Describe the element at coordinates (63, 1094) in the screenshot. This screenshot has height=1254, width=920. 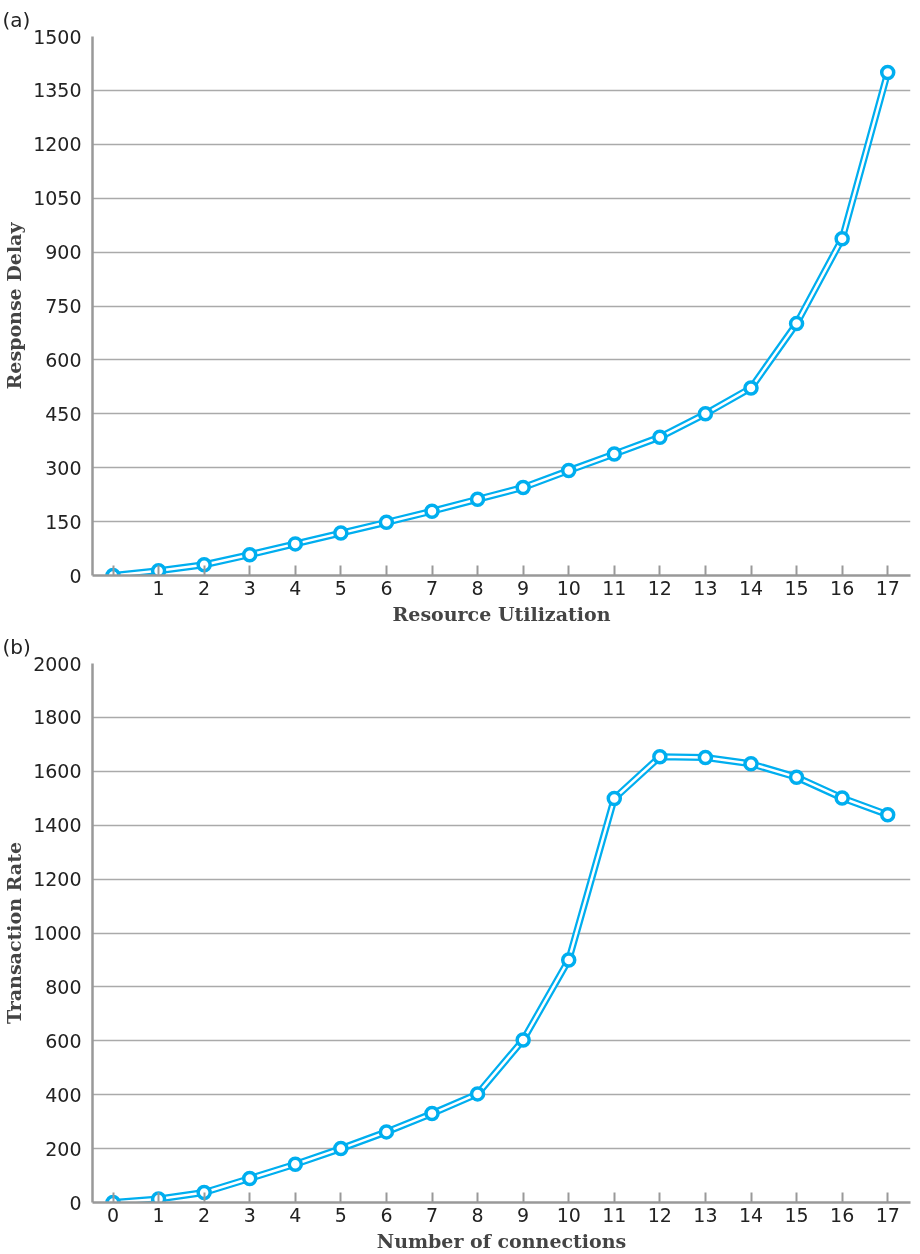
I see `y-tick-label: 400` at that location.